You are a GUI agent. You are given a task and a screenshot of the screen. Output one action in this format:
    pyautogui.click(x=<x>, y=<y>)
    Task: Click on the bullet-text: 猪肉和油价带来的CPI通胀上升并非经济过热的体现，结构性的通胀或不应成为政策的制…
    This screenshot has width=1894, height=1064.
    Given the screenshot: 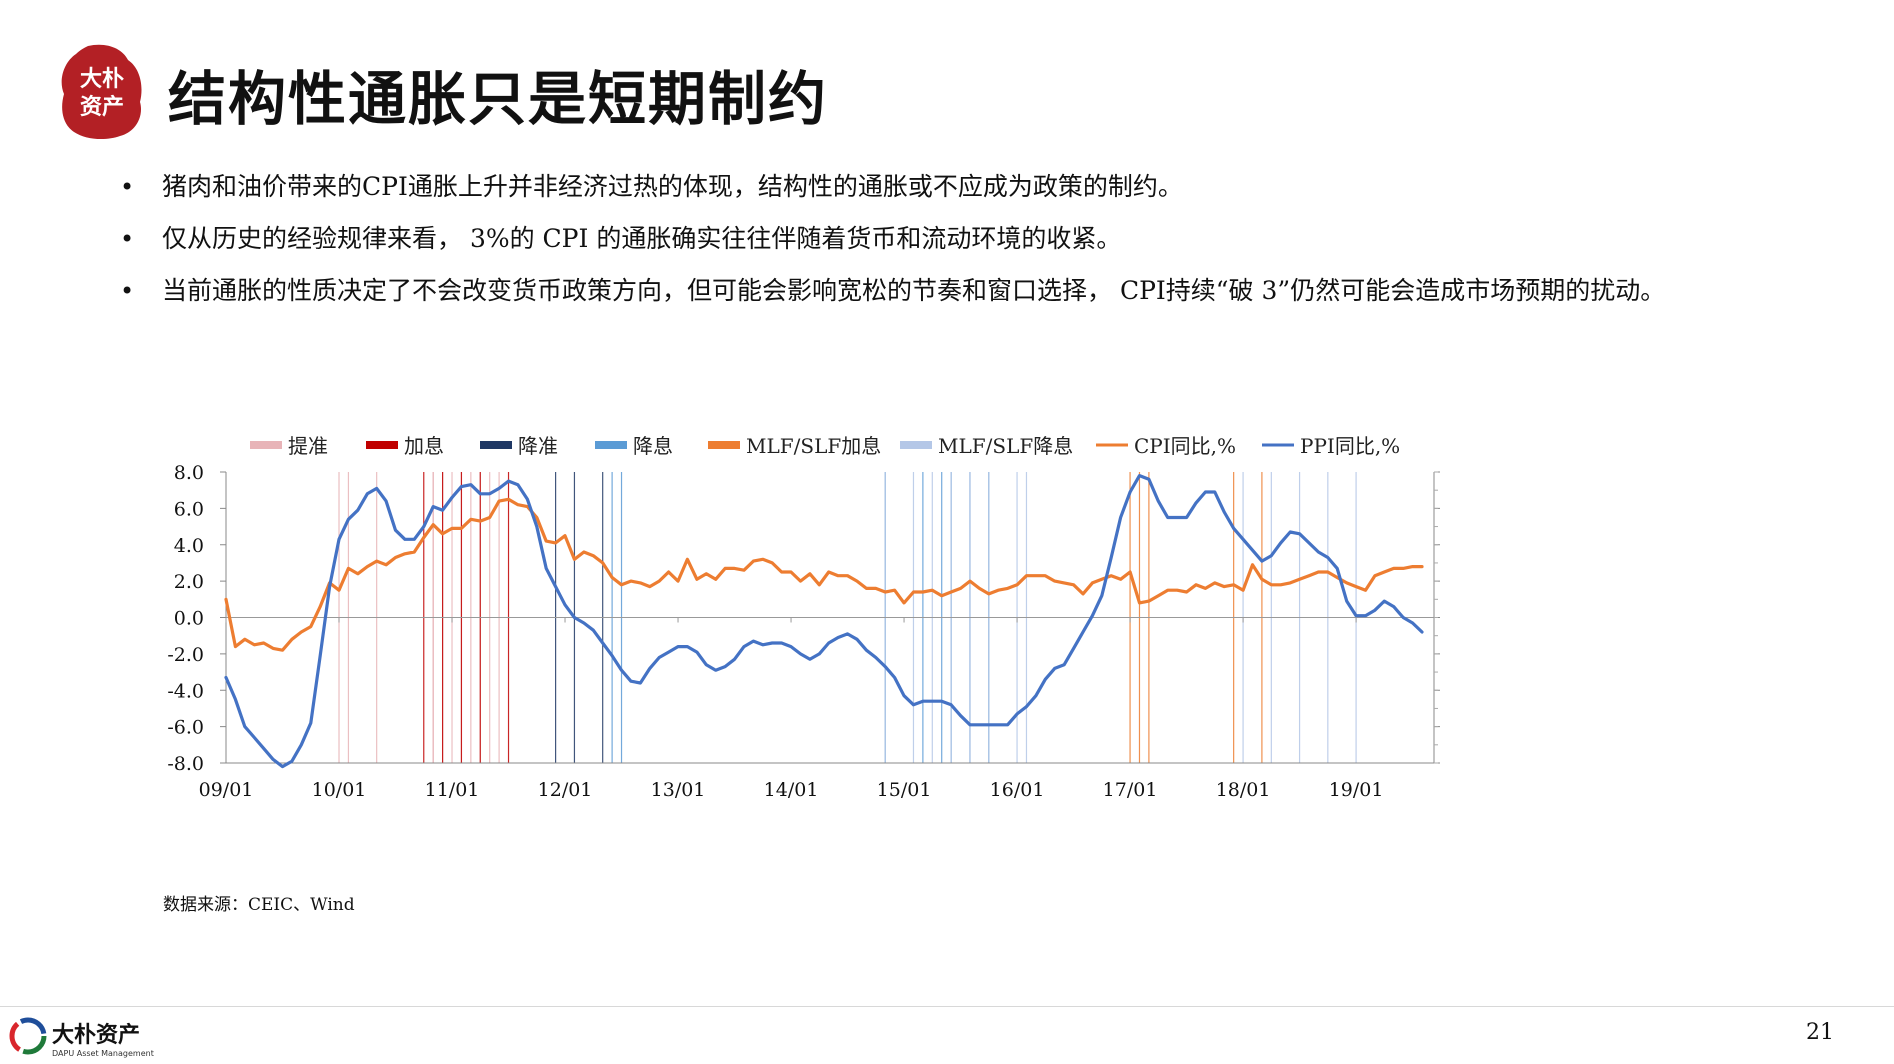 What is the action you would take?
    pyautogui.click(x=672, y=186)
    